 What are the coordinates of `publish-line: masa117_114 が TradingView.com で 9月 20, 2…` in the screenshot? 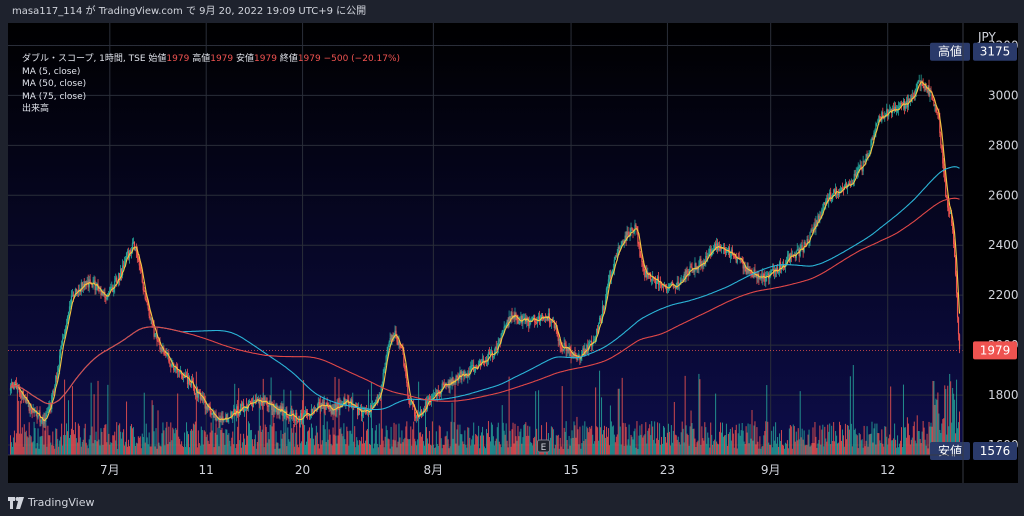 It's located at (512, 11).